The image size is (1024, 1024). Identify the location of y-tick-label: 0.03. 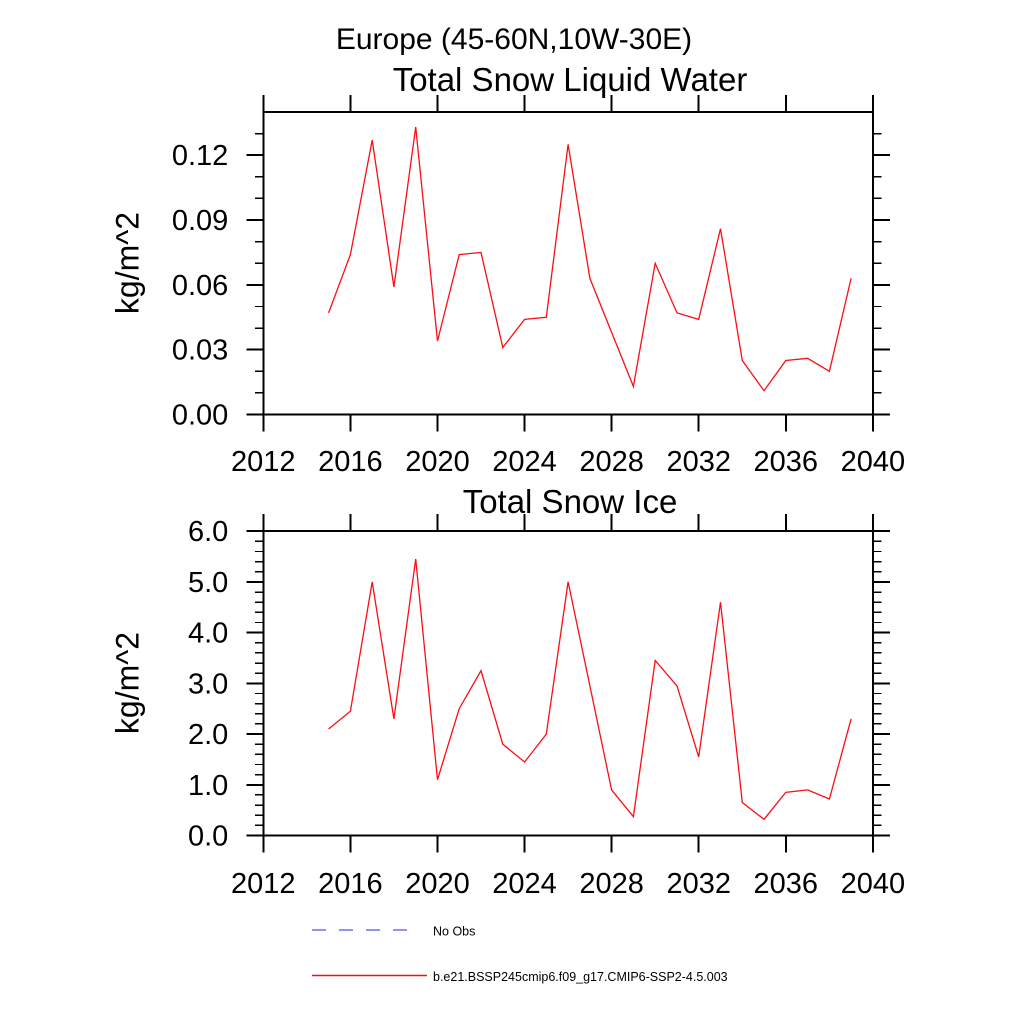
(200, 351).